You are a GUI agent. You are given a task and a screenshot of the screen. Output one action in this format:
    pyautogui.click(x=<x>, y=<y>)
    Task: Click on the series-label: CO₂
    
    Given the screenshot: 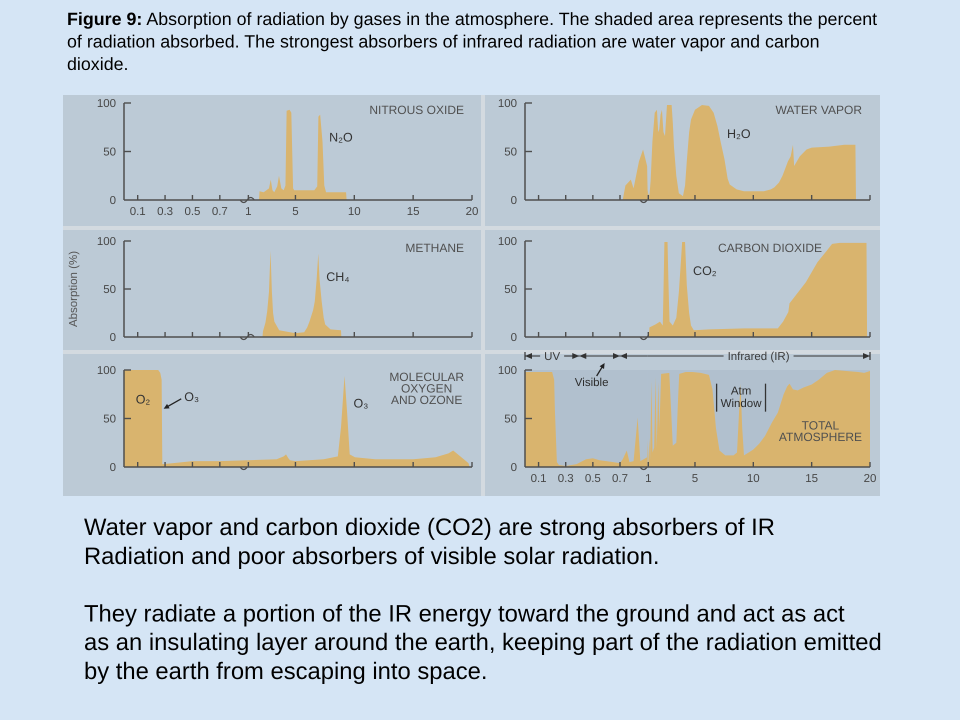 What is the action you would take?
    pyautogui.click(x=705, y=271)
    